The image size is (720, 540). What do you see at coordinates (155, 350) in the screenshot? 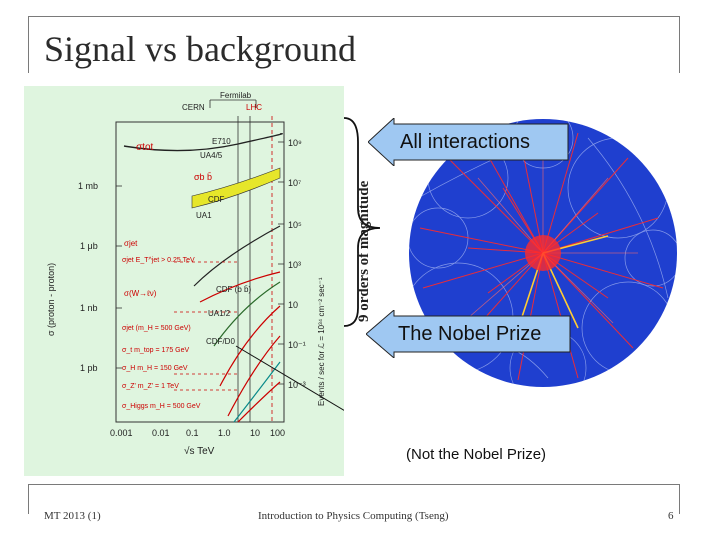
I see `annot-sigma-t: σ_t m_top = 175 GeV` at bounding box center [155, 350].